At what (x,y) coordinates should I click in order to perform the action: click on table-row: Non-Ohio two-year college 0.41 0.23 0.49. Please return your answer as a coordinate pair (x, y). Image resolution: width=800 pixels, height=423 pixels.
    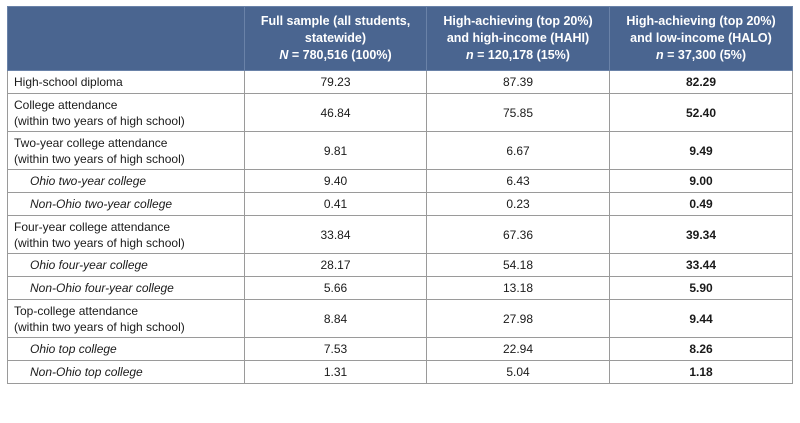
    Looking at the image, I should click on (400, 204).